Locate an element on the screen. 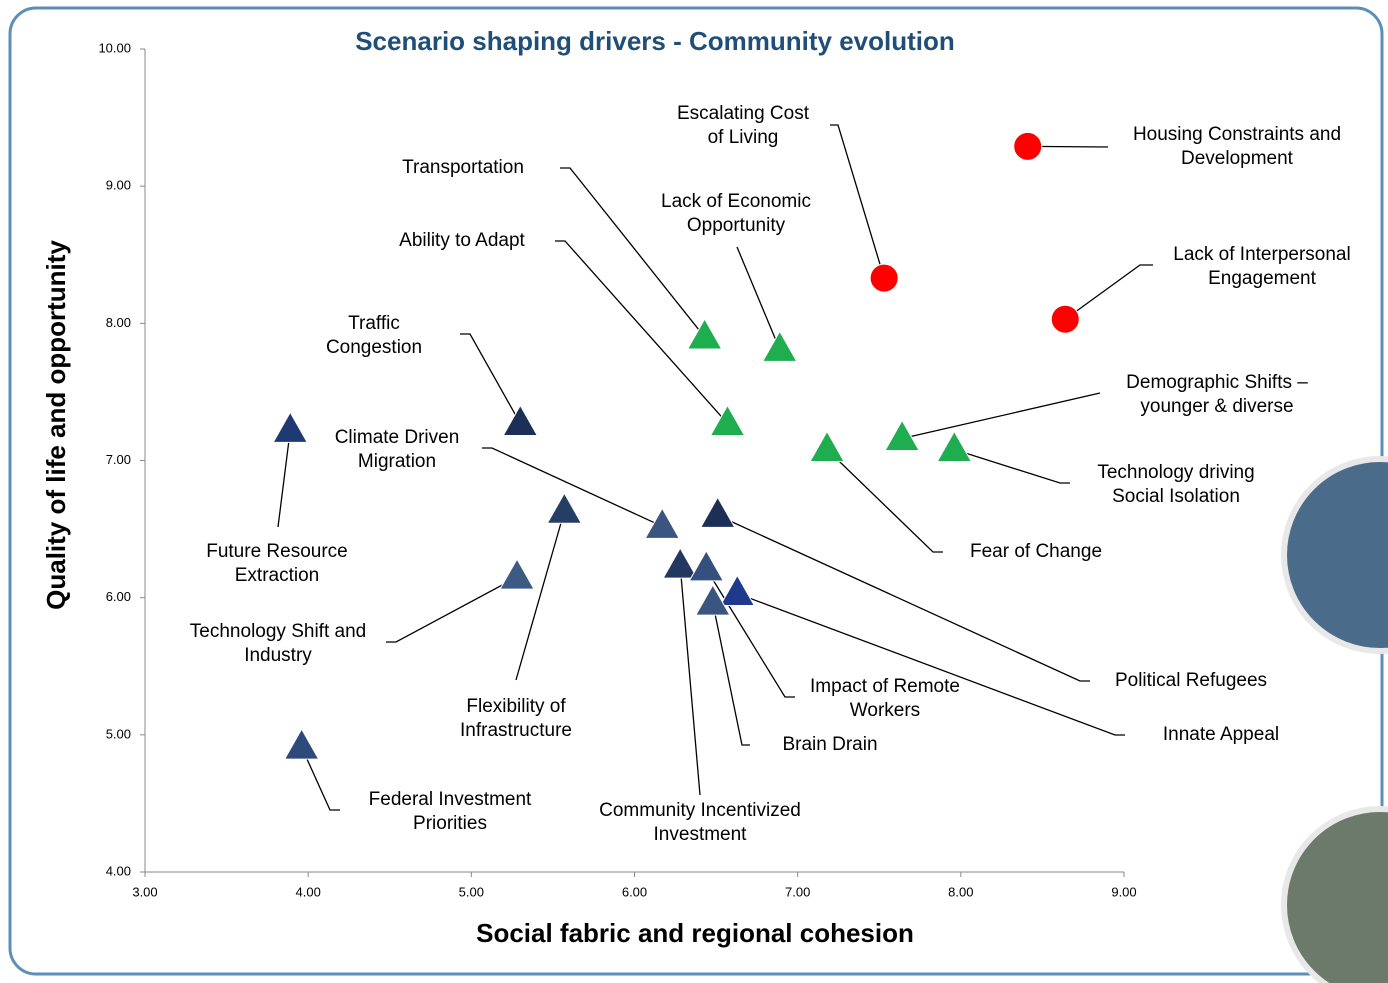  point-label: Development is located at coordinates (1237, 158).